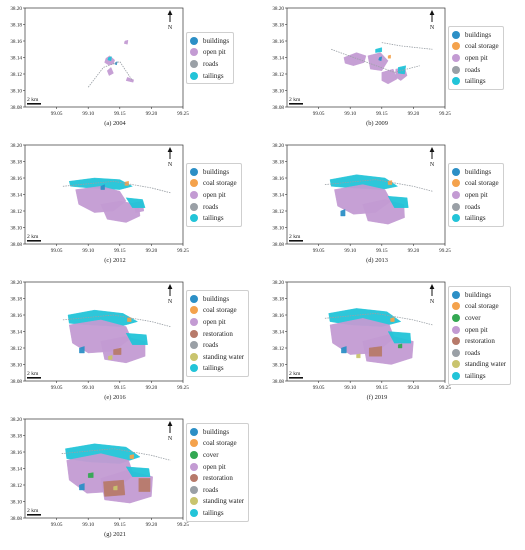 This screenshot has height=550, width=525. What do you see at coordinates (104, 57) in the screenshot?
I see `plot-frame` at bounding box center [104, 57].